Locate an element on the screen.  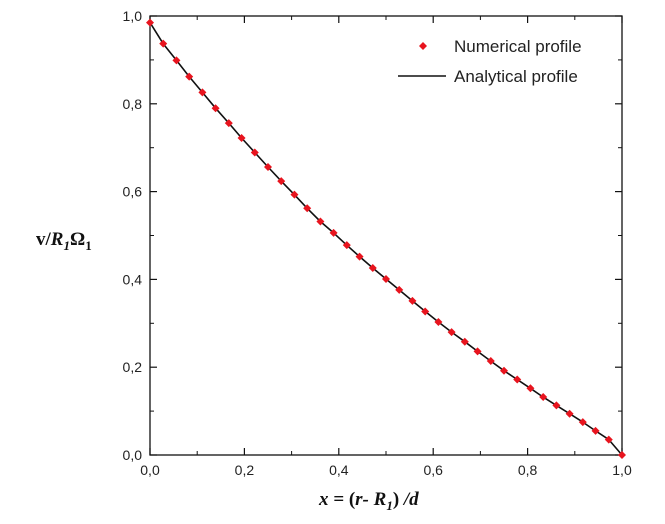
legend-label-numerical: Numerical profile is located at coordinates (518, 46).